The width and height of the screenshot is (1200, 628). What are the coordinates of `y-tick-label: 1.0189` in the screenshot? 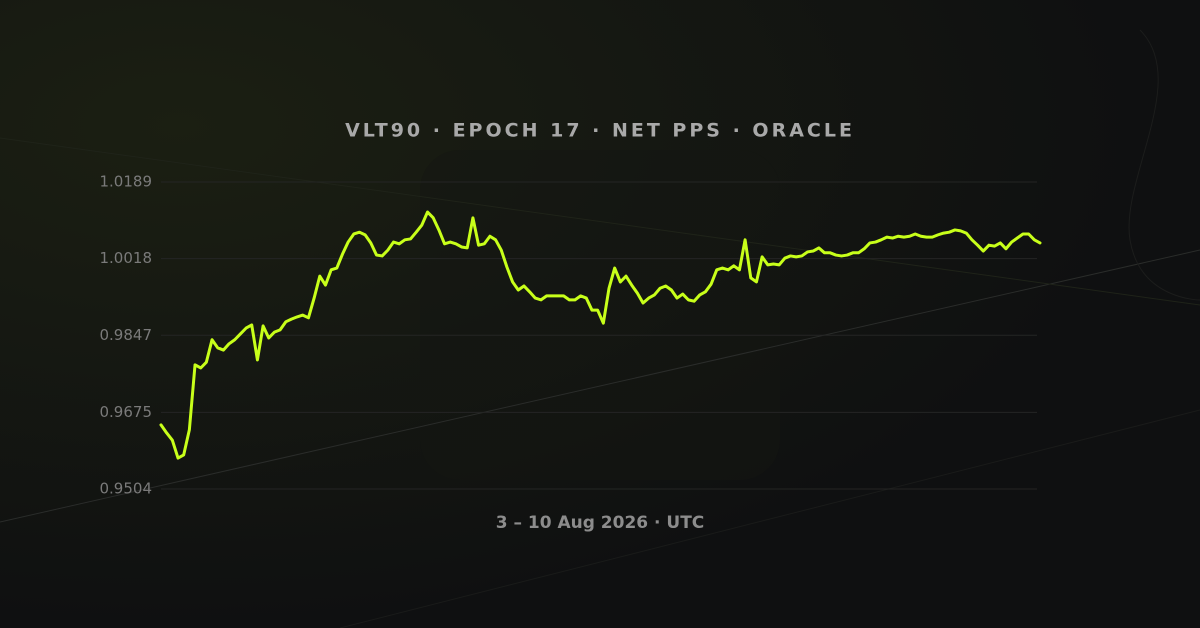 It's located at (126, 182).